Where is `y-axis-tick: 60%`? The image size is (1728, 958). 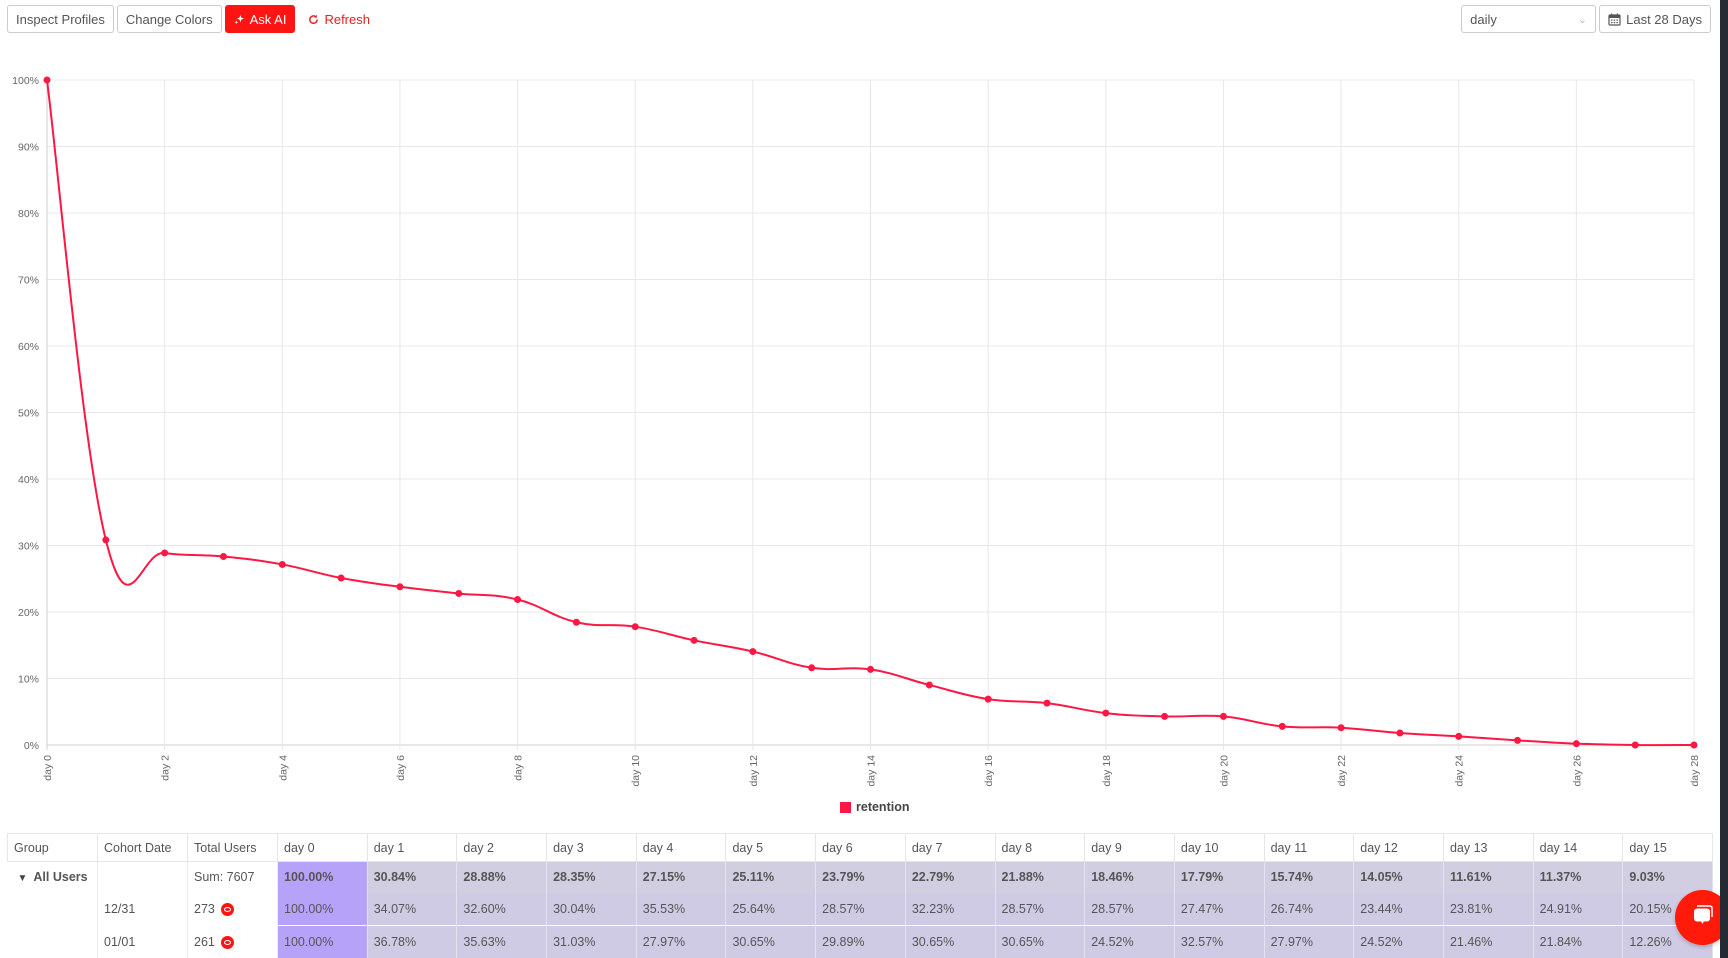 y-axis-tick: 60% is located at coordinates (28, 347).